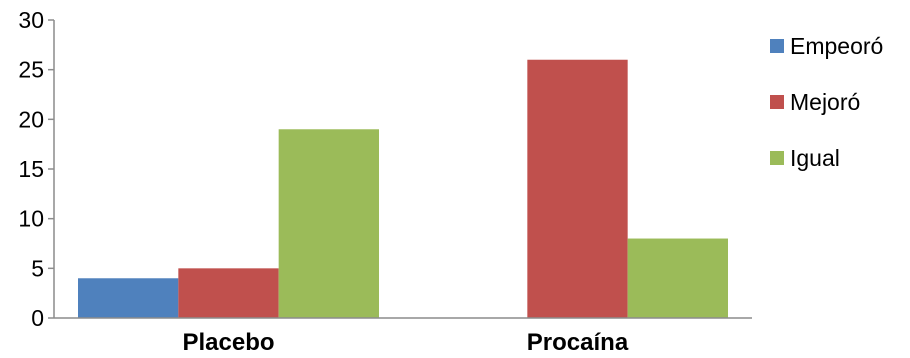 The width and height of the screenshot is (910, 358). I want to click on y-tick-label: 25, so click(31, 70).